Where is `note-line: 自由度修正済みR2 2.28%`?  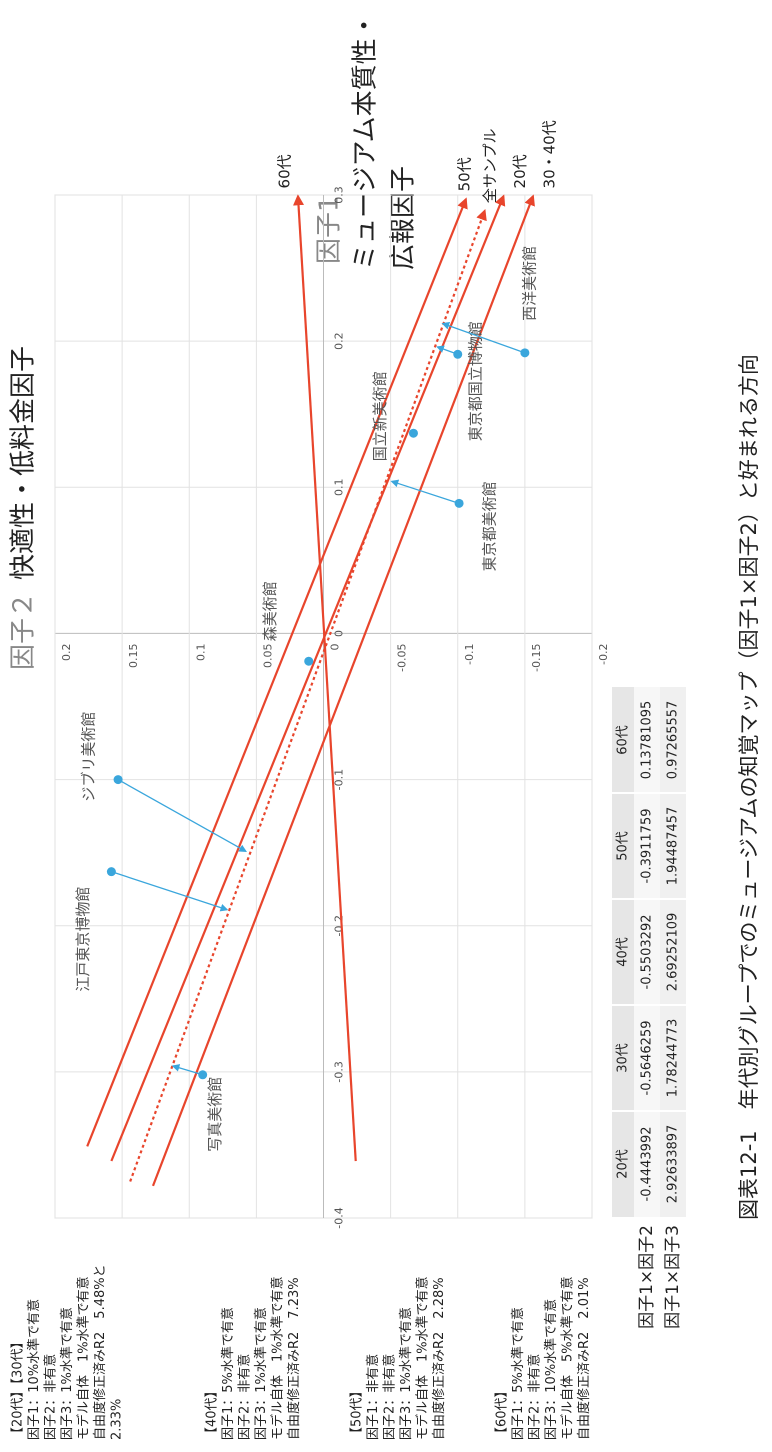
note-line: 自由度修正済みR2 2.28% is located at coordinates (439, 1358).